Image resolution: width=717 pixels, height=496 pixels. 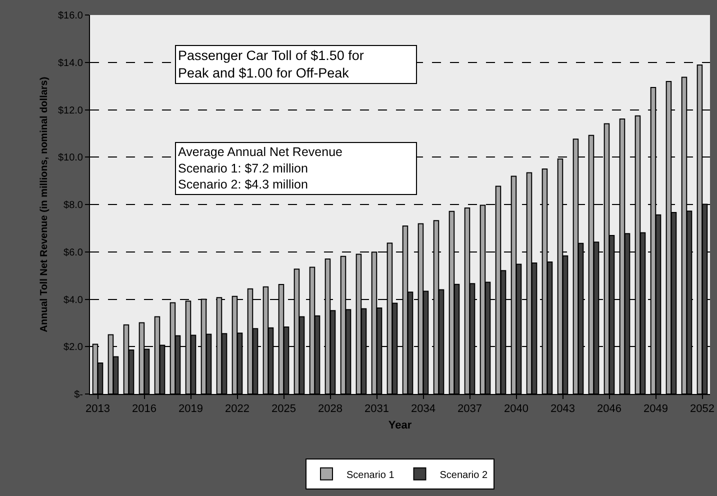 I want to click on legend-label: Scenario 1, so click(x=370, y=475).